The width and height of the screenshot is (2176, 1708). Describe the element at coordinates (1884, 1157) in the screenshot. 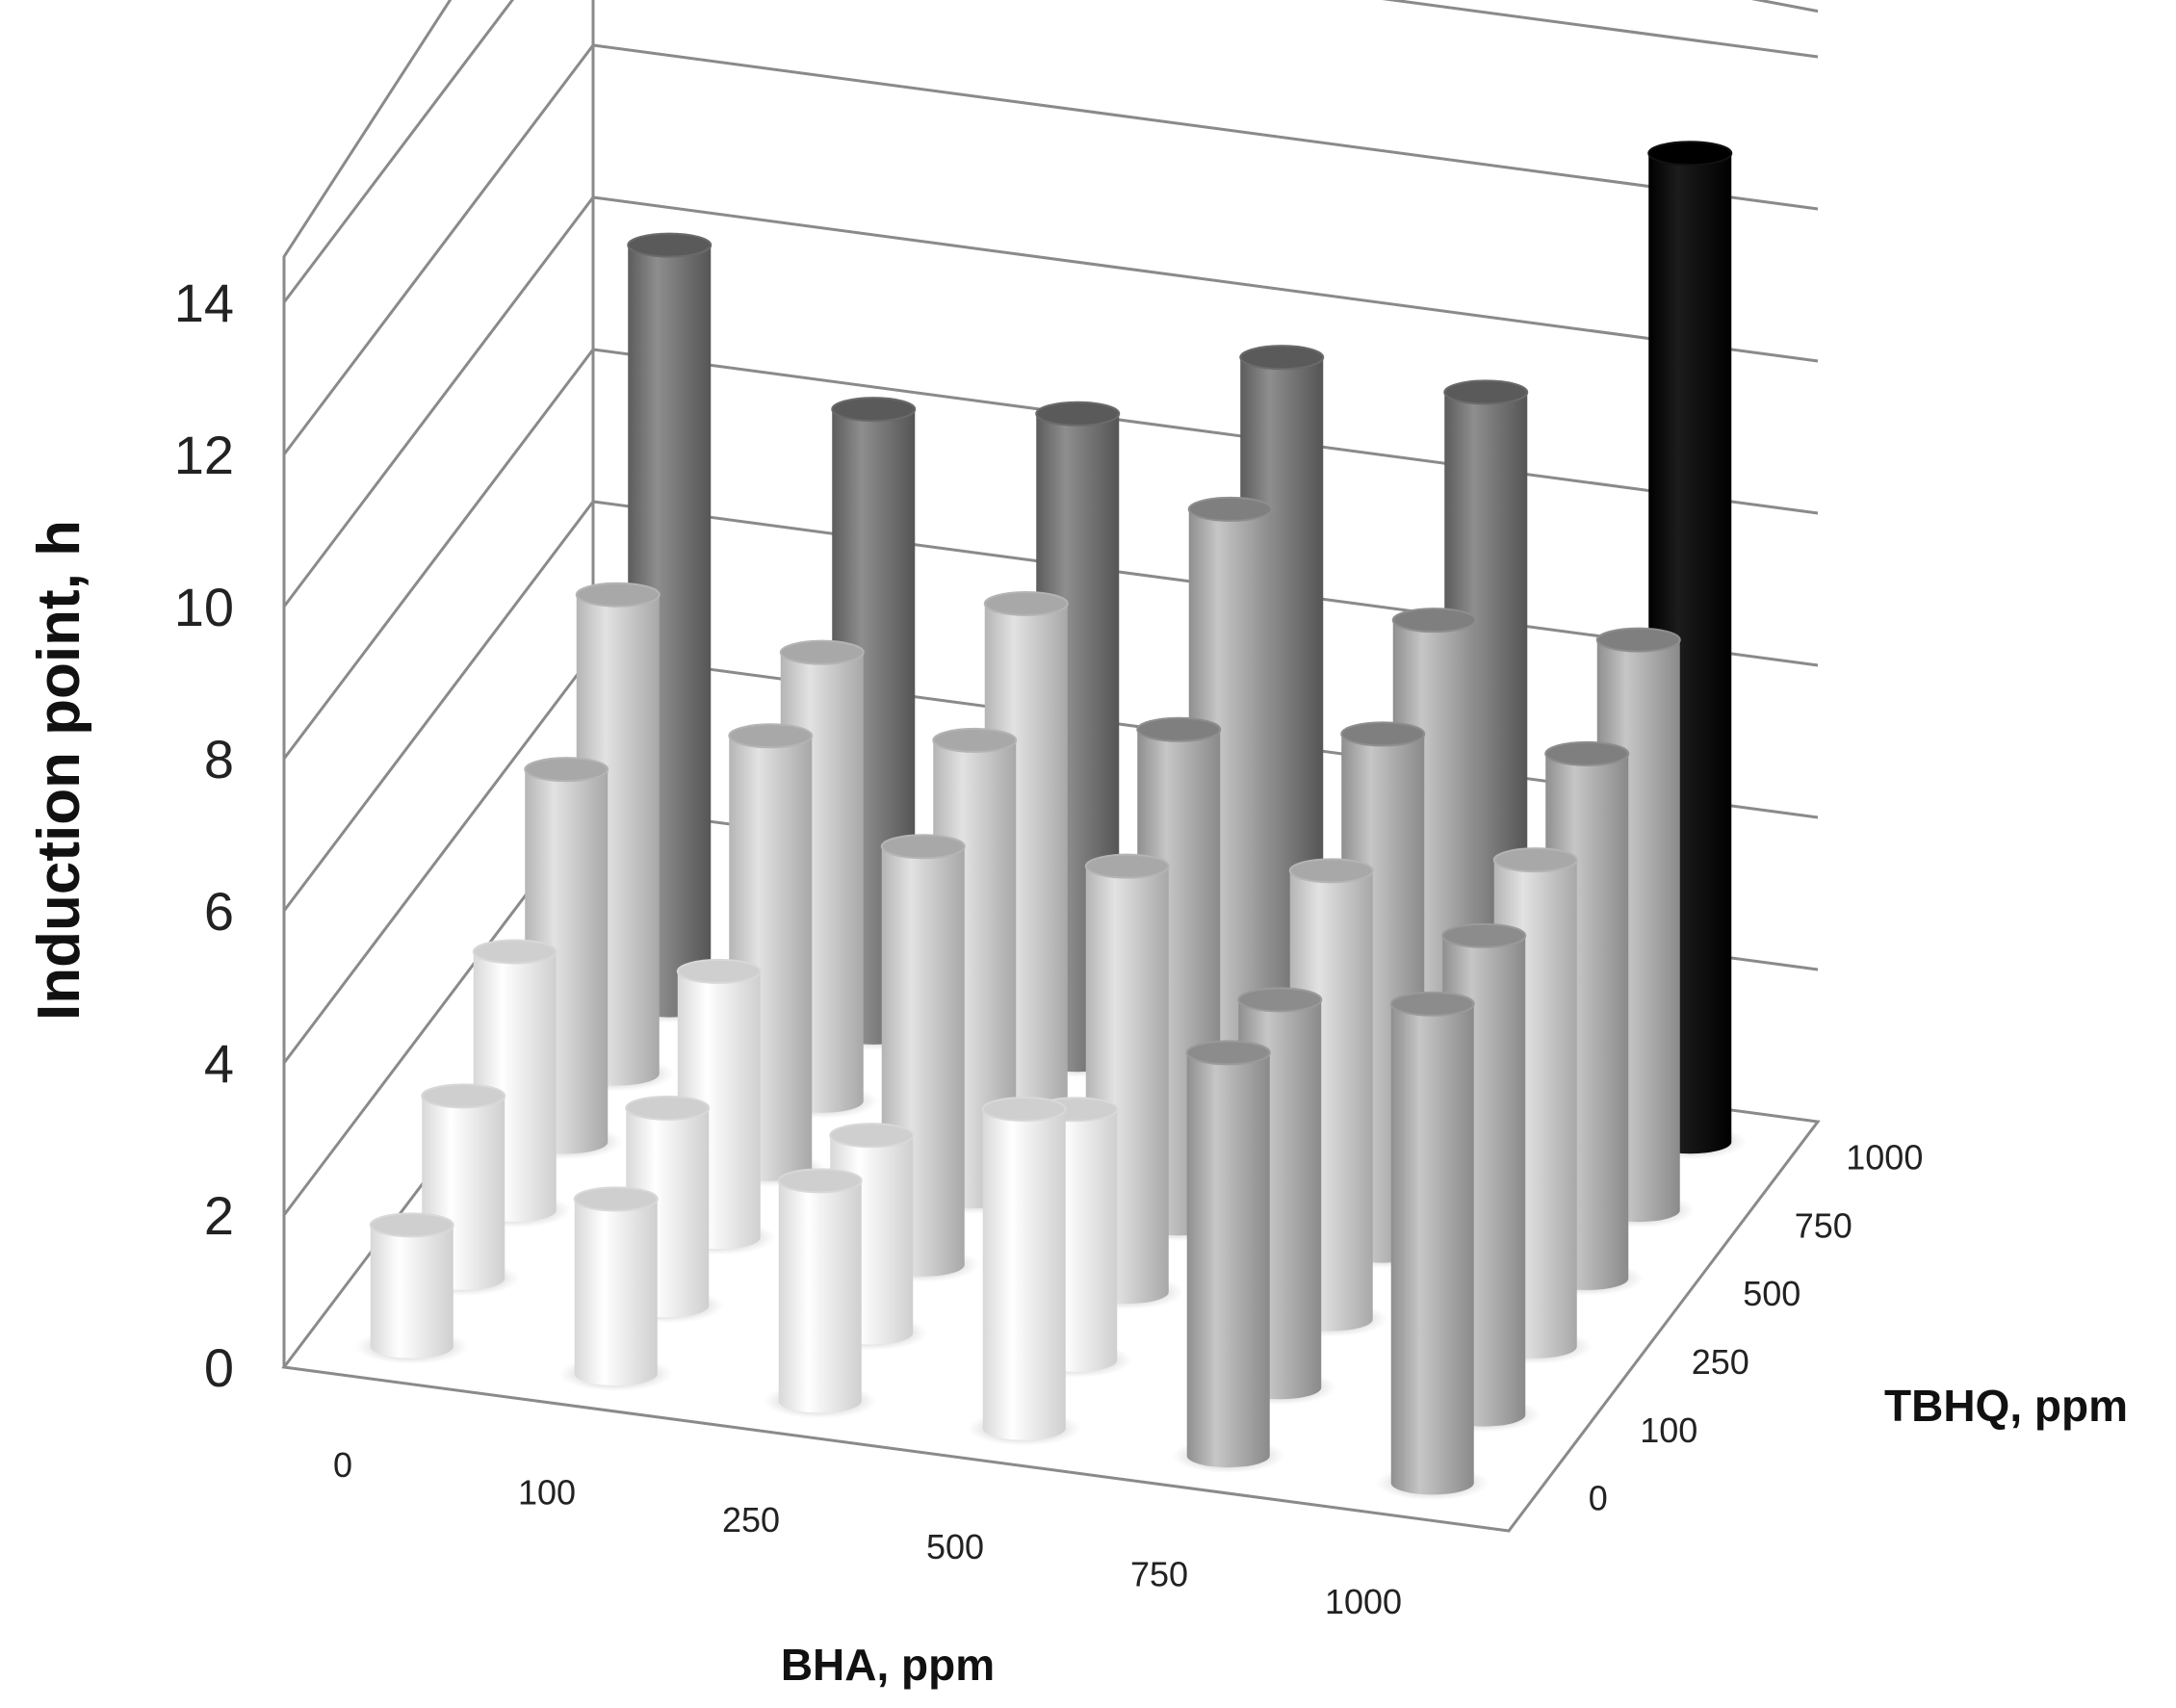

I see `y-tick-label: 1000` at that location.